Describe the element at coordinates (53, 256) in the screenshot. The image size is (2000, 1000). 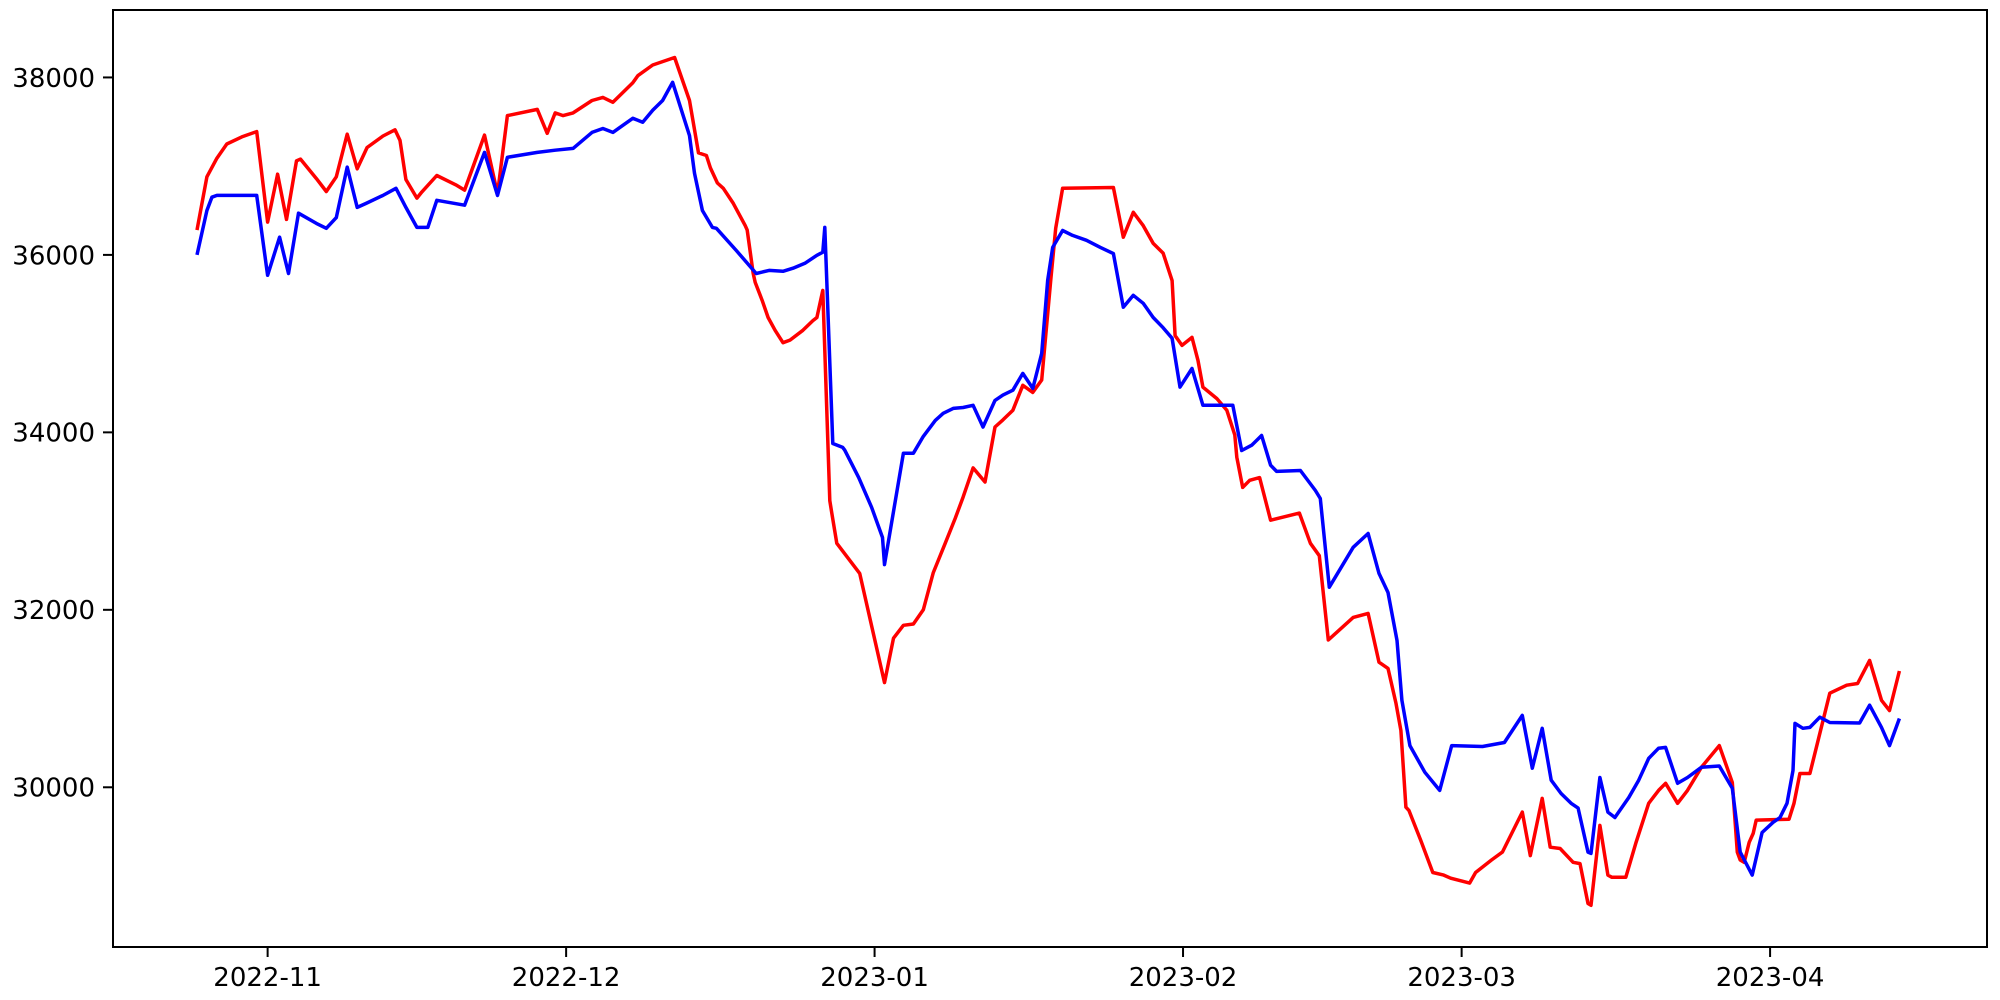
I see `y-tick-label: 36000` at that location.